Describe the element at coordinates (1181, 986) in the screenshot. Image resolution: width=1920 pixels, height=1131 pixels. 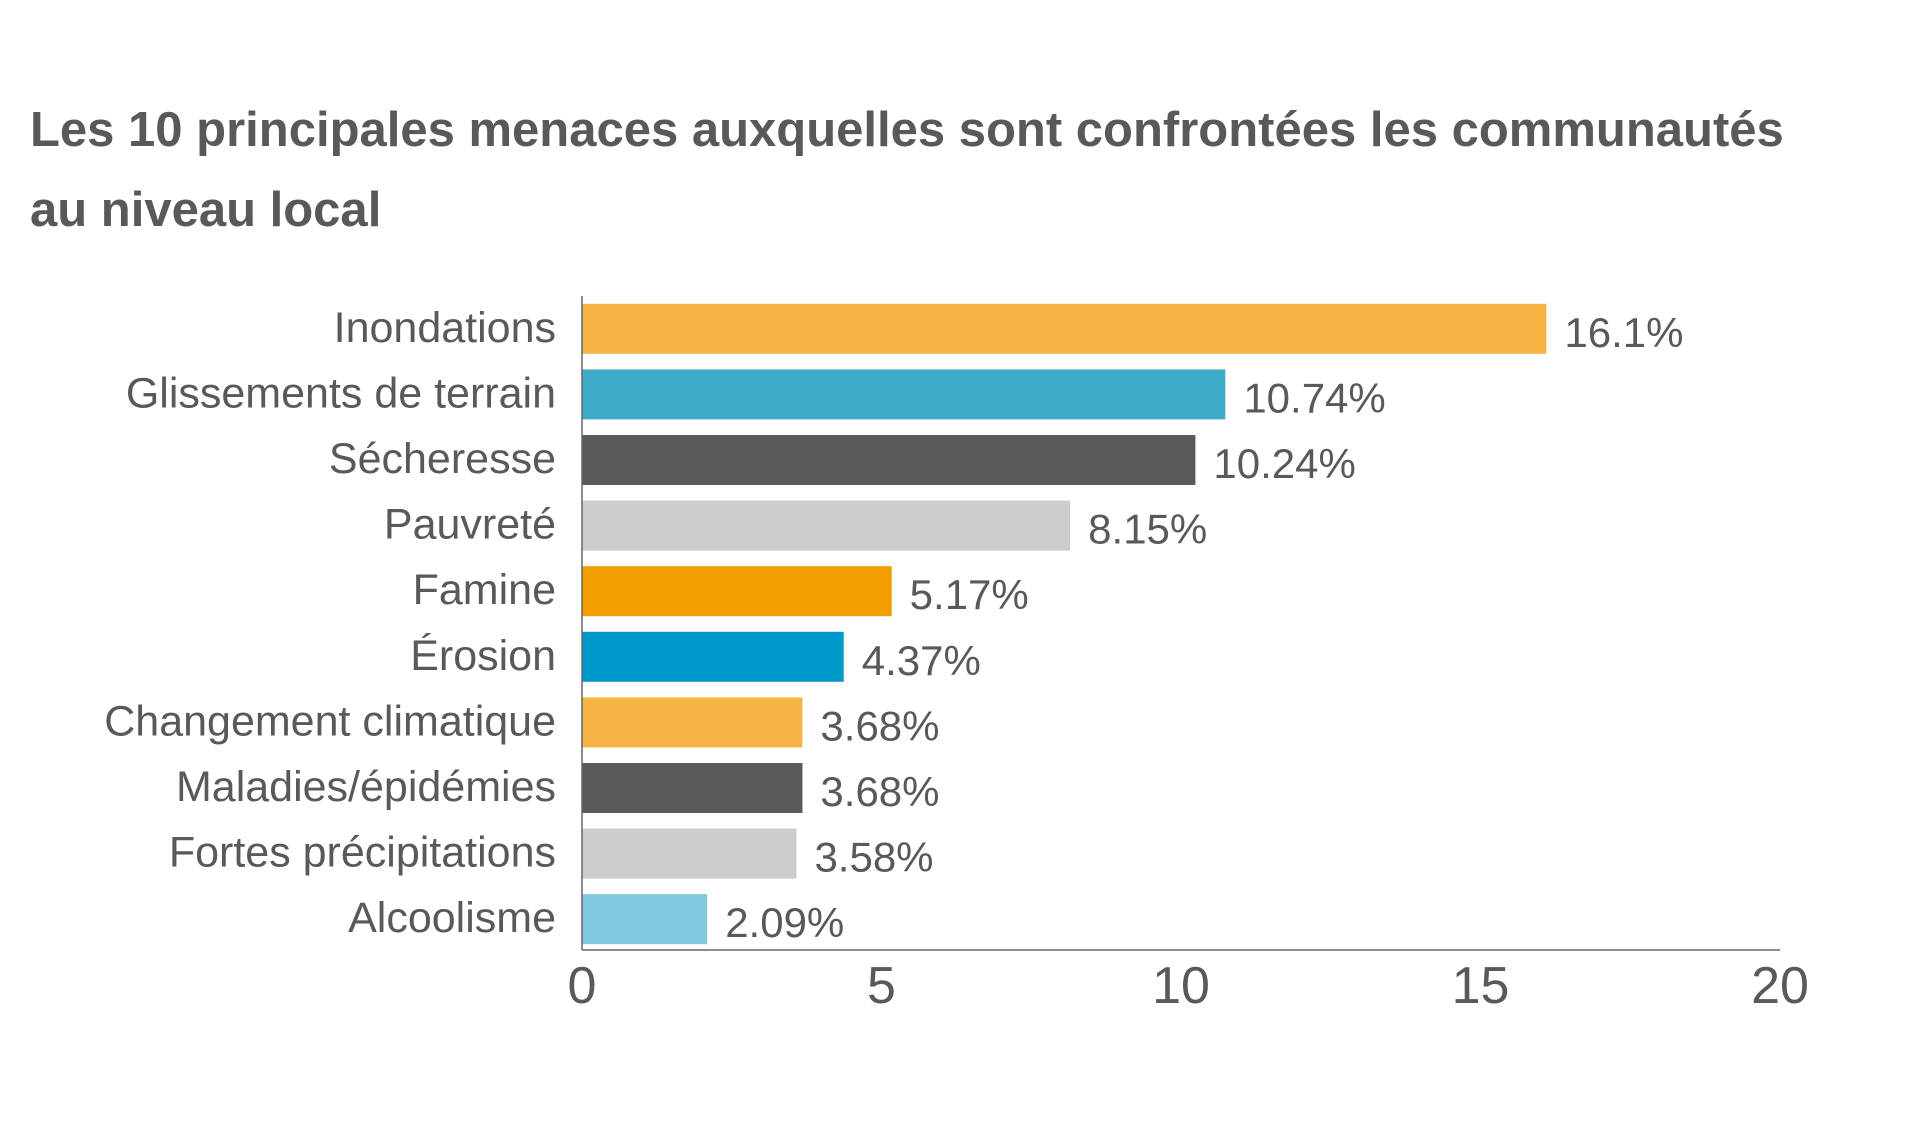
I see `x-tick-label: 10` at that location.